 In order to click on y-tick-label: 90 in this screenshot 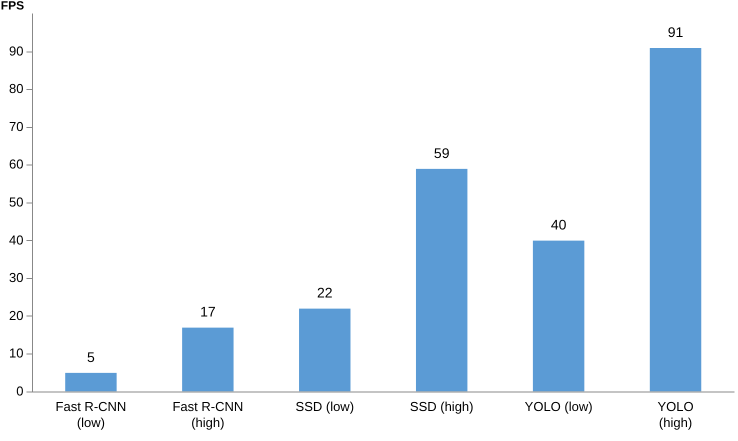, I will do `click(16, 50)`.